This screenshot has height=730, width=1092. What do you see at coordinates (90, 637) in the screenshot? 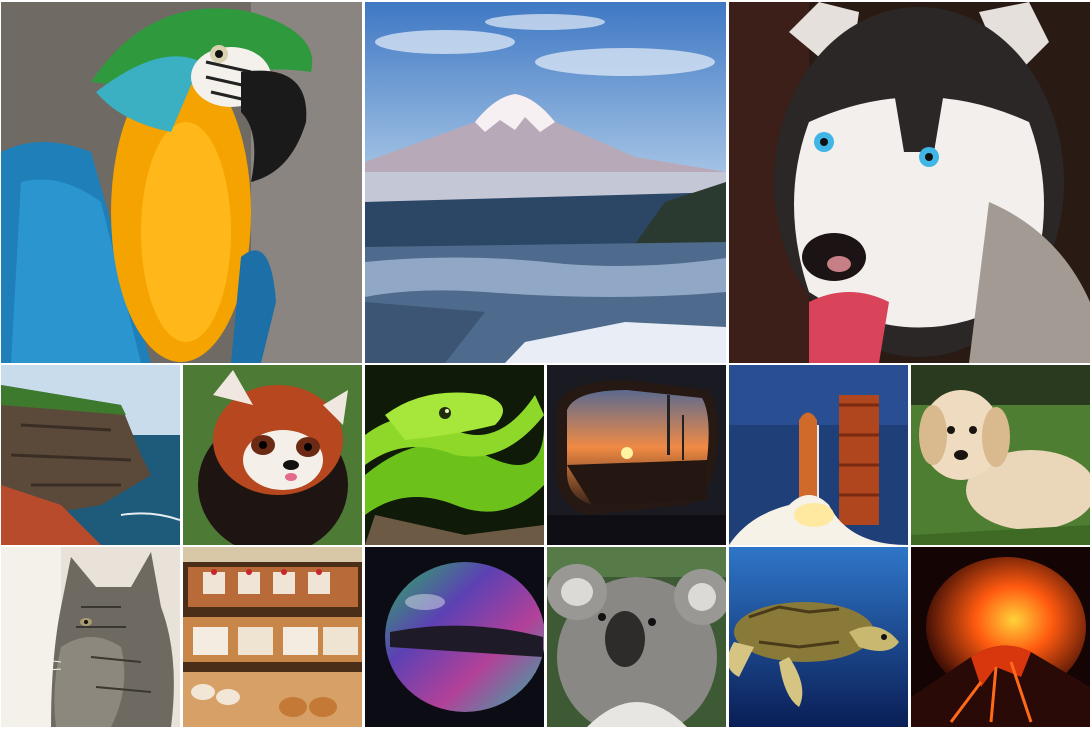
I see `cat-photo` at bounding box center [90, 637].